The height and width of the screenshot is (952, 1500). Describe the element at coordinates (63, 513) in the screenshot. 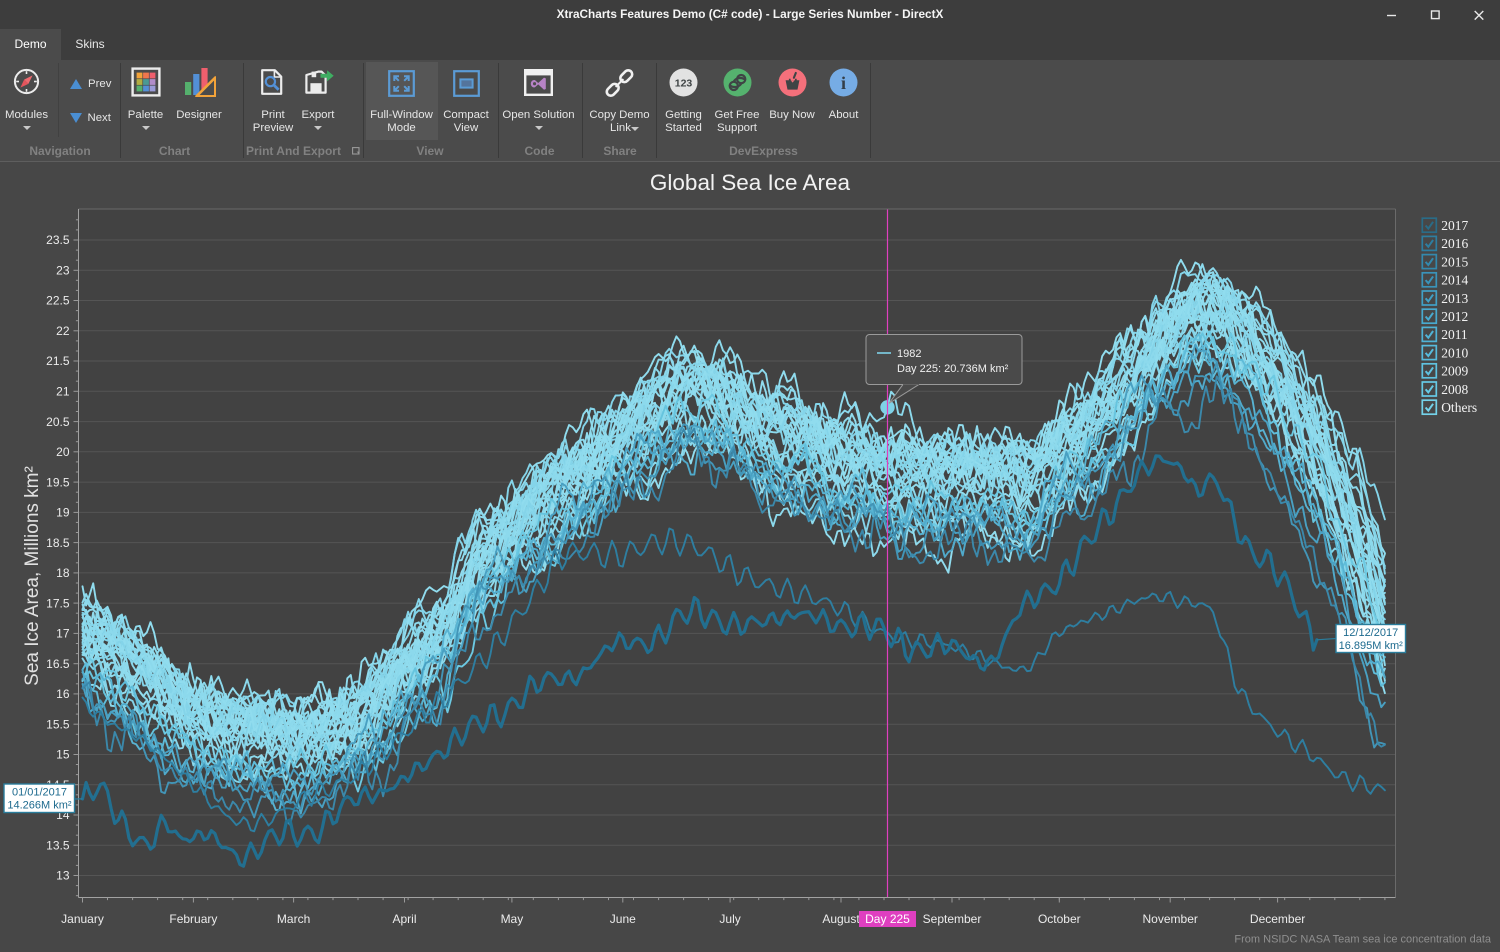

I see `svg-text: 19` at that location.